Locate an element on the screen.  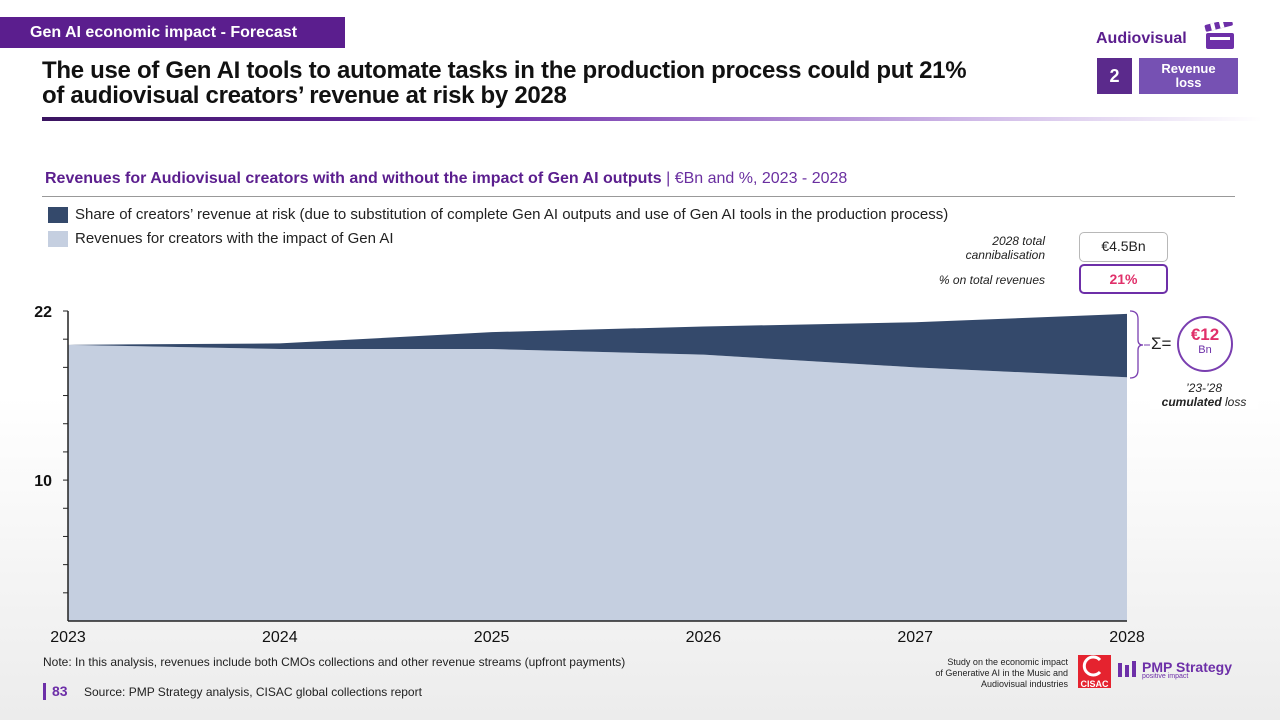
x-tick-label: 2023 is located at coordinates (68, 637).